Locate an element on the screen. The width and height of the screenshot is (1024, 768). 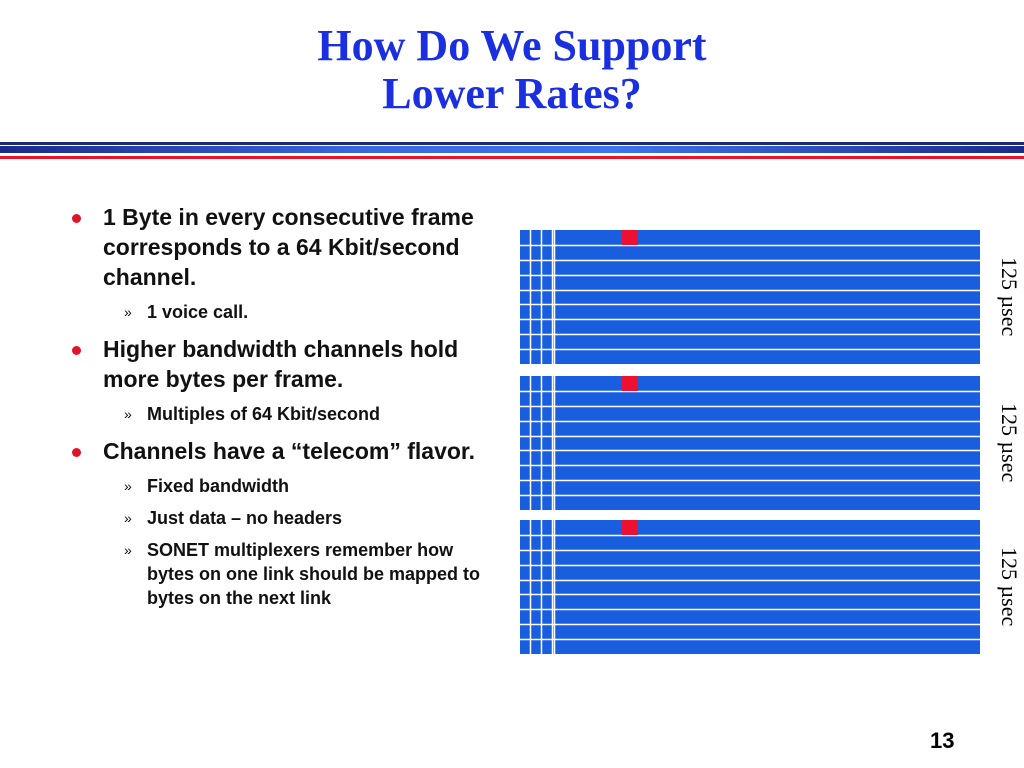
sub-bullet-item: » Just data – no headers is located at coordinates (283, 518).